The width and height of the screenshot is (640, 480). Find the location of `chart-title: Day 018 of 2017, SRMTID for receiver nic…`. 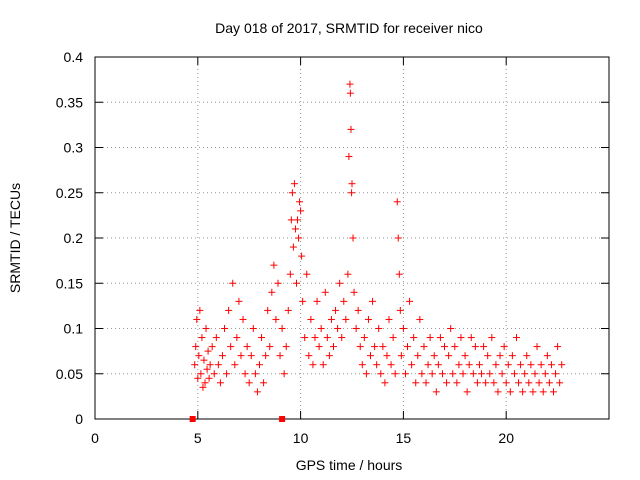

chart-title: Day 018 of 2017, SRMTID for receiver nic… is located at coordinates (349, 28).